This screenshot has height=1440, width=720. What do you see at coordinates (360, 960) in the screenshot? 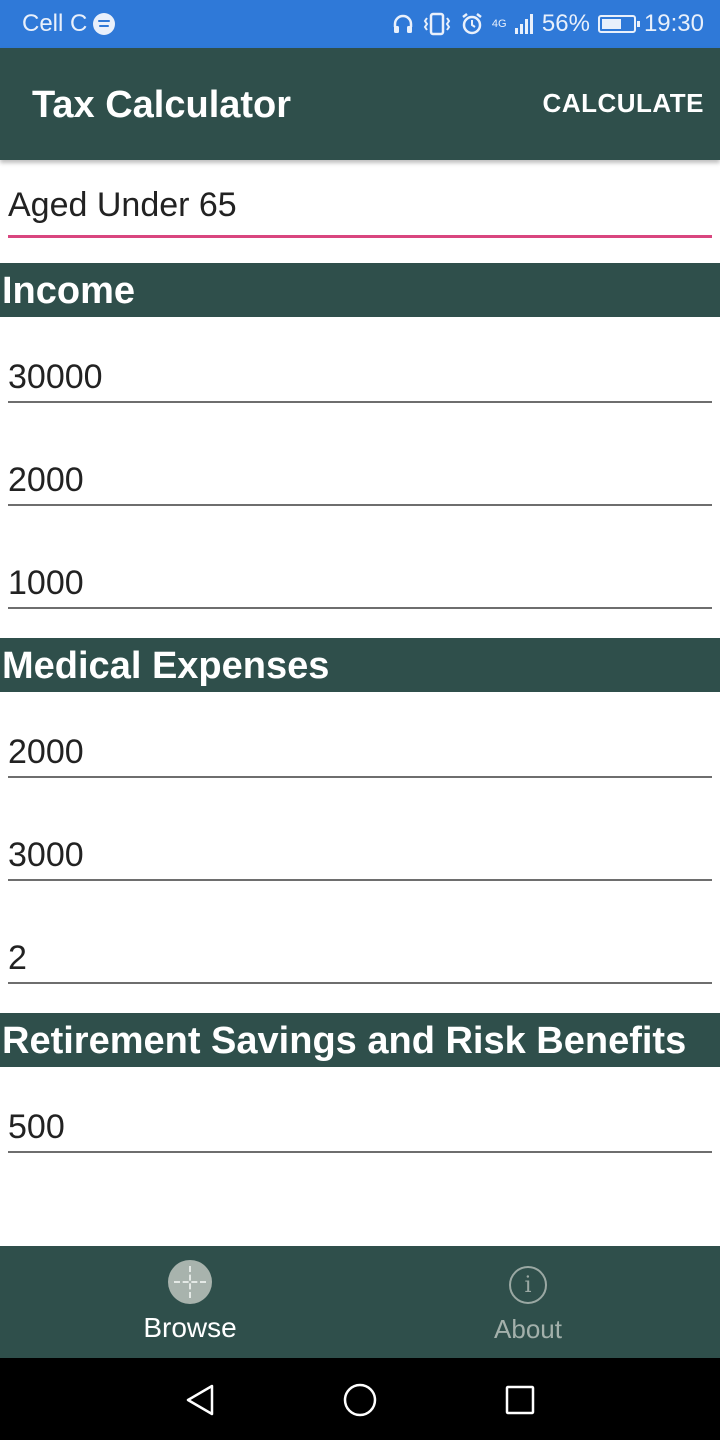
I see `medical-field-3: 2` at bounding box center [360, 960].